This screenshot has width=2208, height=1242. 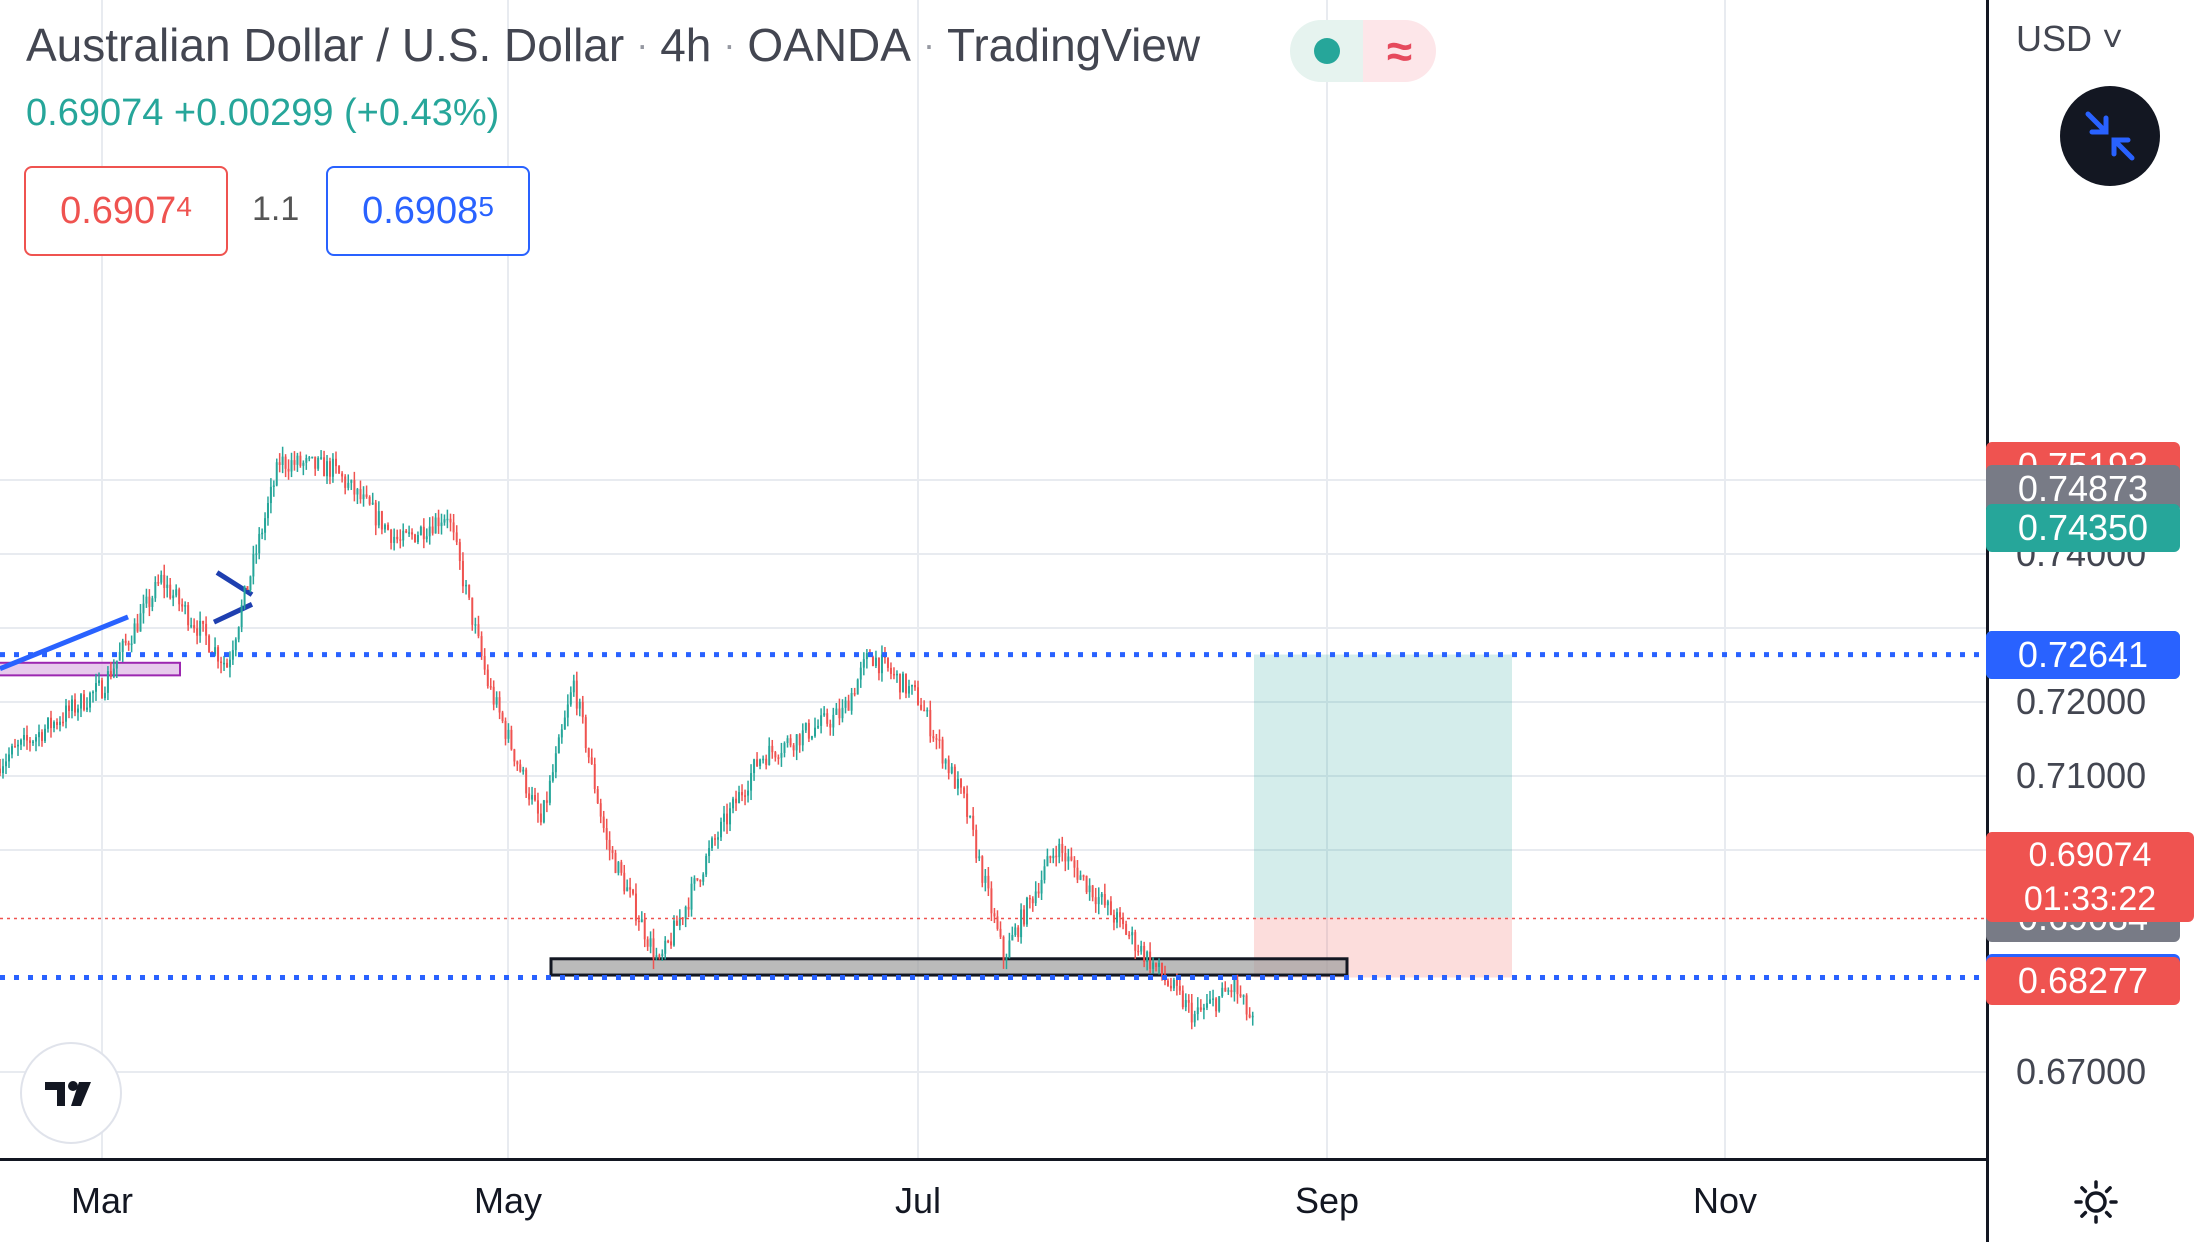 I want to click on buy-price-pip: 5, so click(x=486, y=206).